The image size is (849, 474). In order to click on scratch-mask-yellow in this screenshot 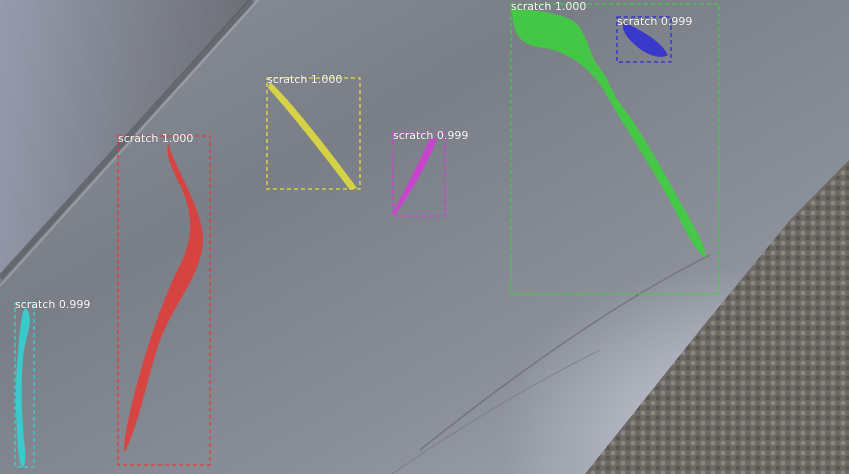, I will do `click(312, 136)`.